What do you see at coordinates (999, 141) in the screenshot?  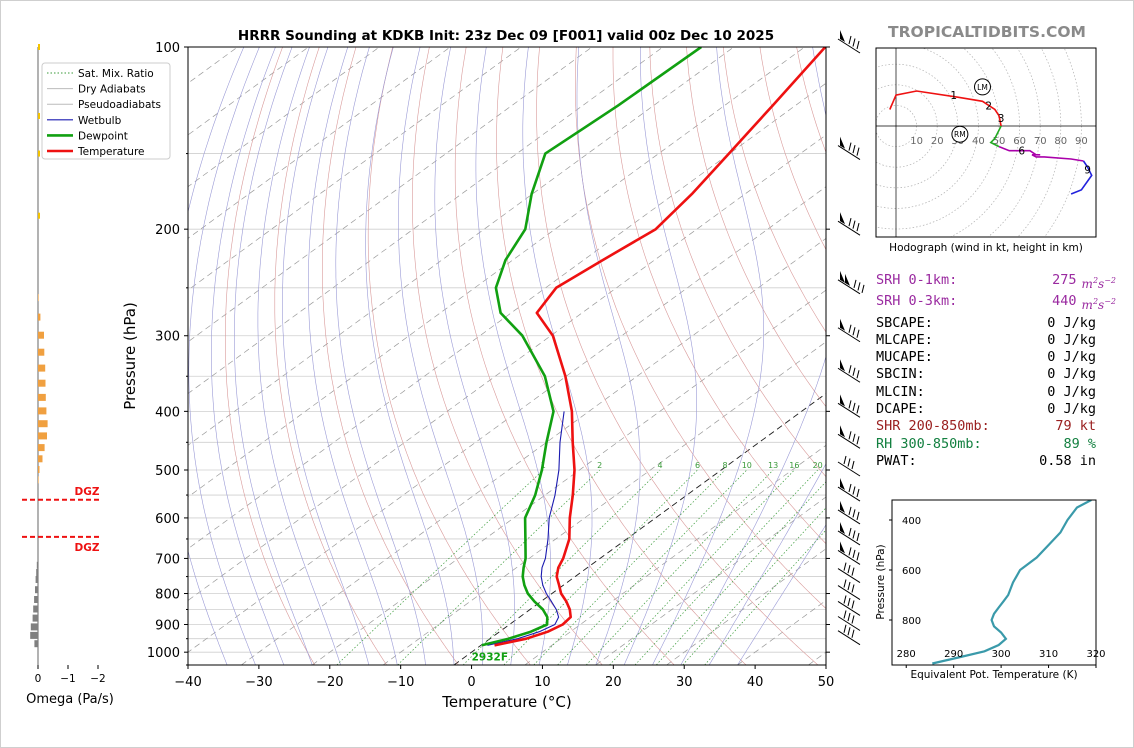 I see `hodograph-ring-label: 50` at bounding box center [999, 141].